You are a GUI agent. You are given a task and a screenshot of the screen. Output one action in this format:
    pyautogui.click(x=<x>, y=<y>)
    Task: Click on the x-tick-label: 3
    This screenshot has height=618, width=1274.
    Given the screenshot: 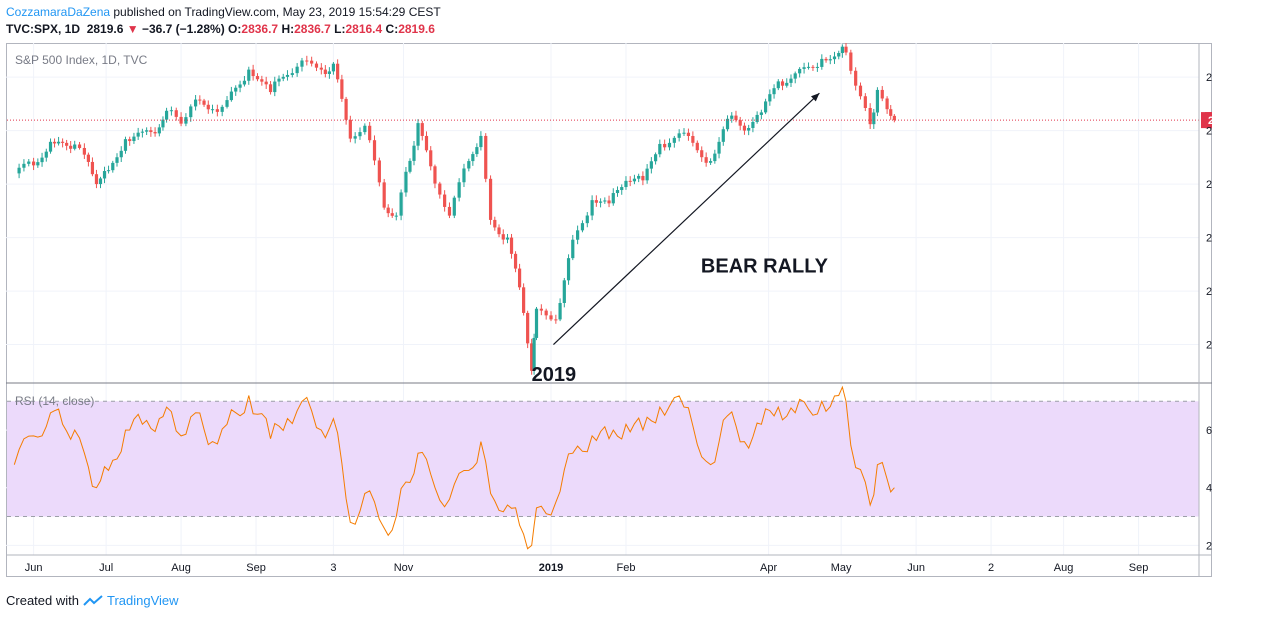 What is the action you would take?
    pyautogui.click(x=333, y=568)
    